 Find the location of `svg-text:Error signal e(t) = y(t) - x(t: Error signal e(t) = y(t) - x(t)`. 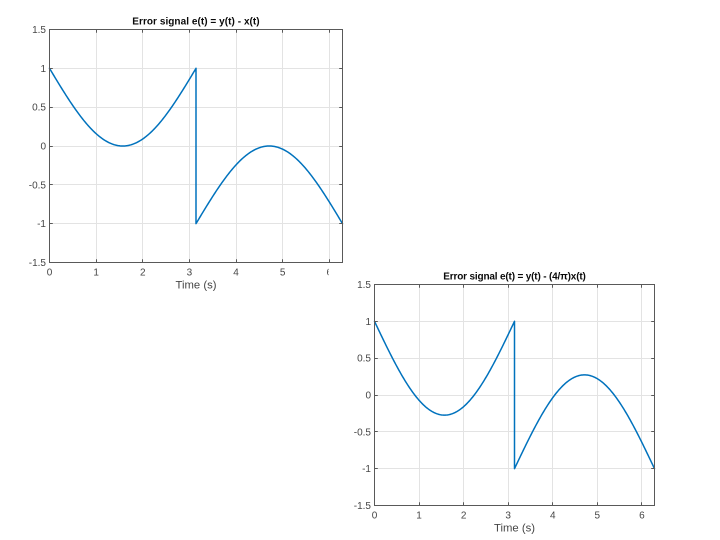

svg-text:Error signal e(t) = y(t) - x(t: Error signal e(t) = y(t) - x(t) is located at coordinates (195, 22).